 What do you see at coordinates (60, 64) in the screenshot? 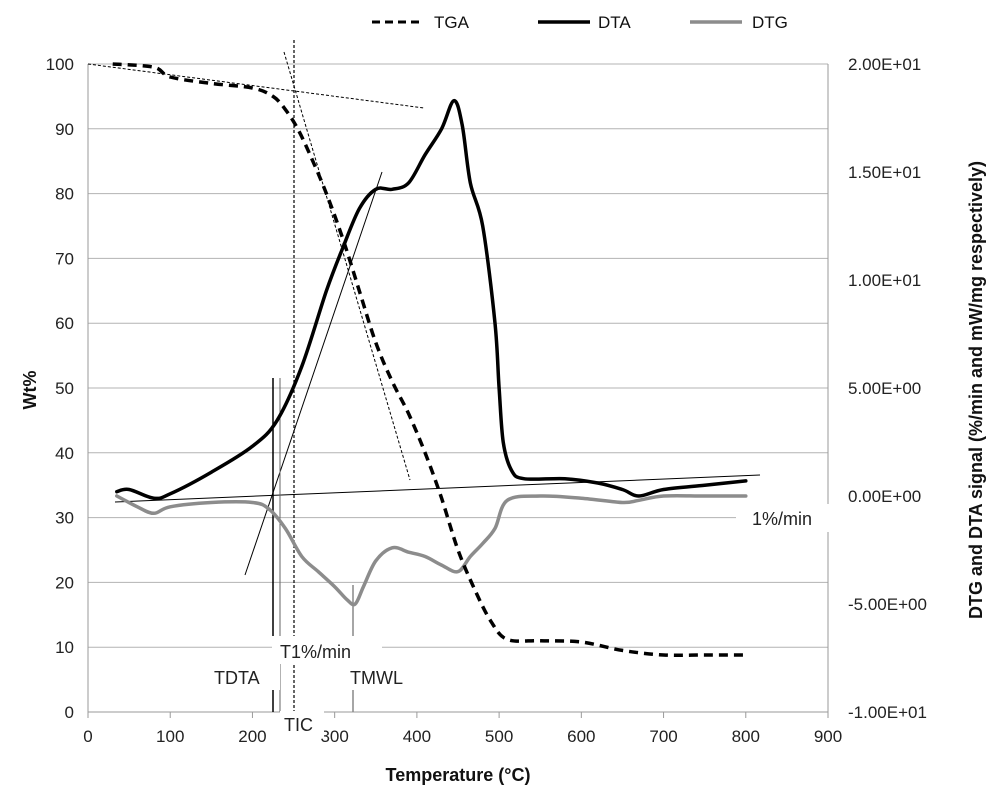
I see `y-tick-left-label: 100` at bounding box center [60, 64].